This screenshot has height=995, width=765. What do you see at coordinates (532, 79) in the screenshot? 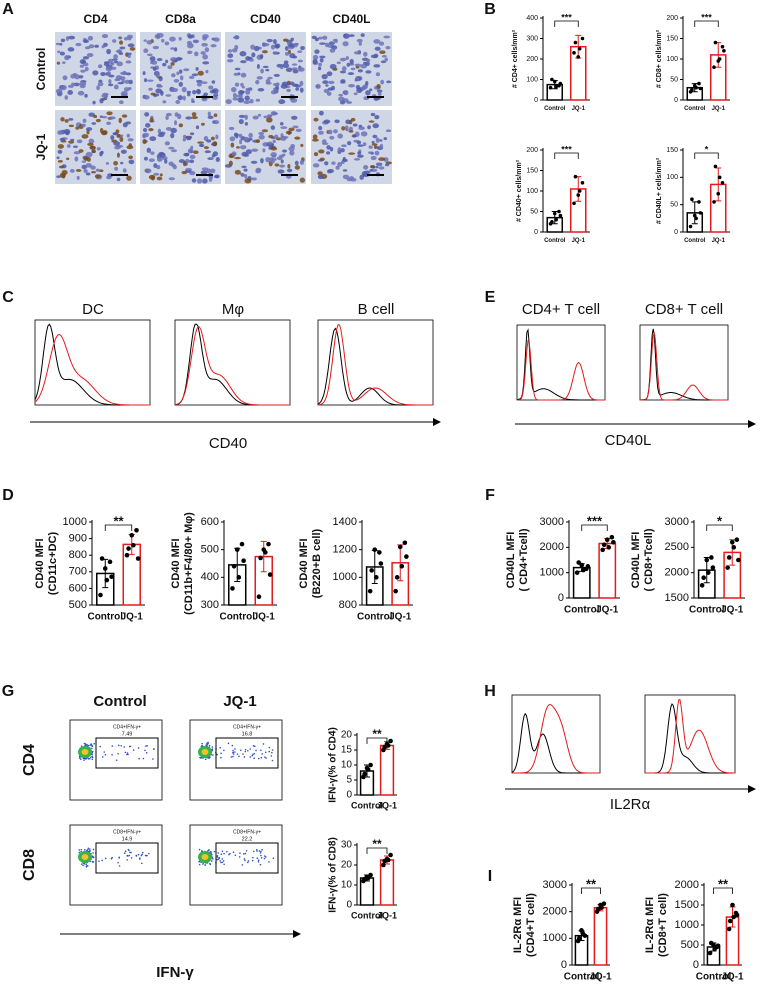
I see `y-tick-label: 100` at bounding box center [532, 79].